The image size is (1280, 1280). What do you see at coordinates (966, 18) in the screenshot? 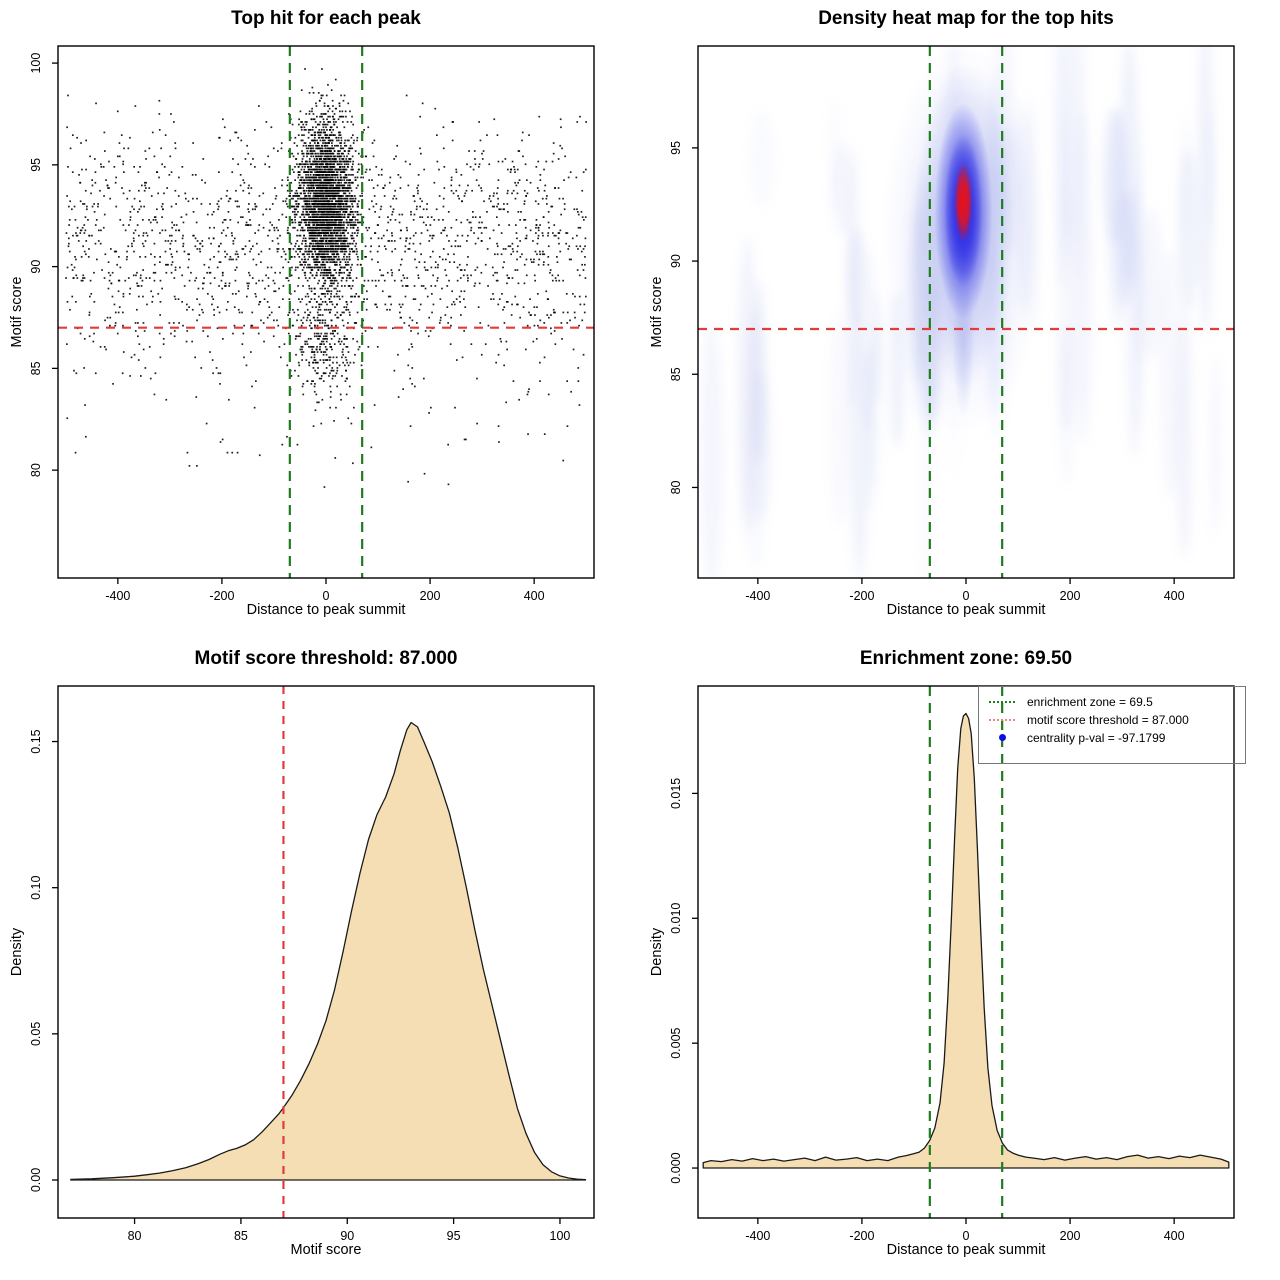
I see `plot-title: Density heat map for the top hits` at bounding box center [966, 18].